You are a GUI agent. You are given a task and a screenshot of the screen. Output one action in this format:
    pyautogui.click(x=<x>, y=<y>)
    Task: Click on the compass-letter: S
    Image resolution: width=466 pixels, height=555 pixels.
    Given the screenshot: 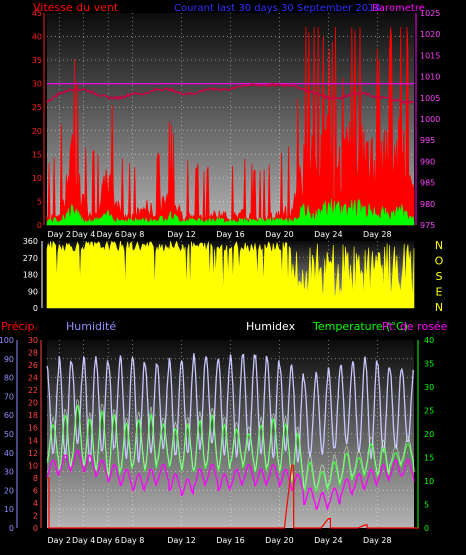 What is the action you would take?
    pyautogui.click(x=439, y=276)
    